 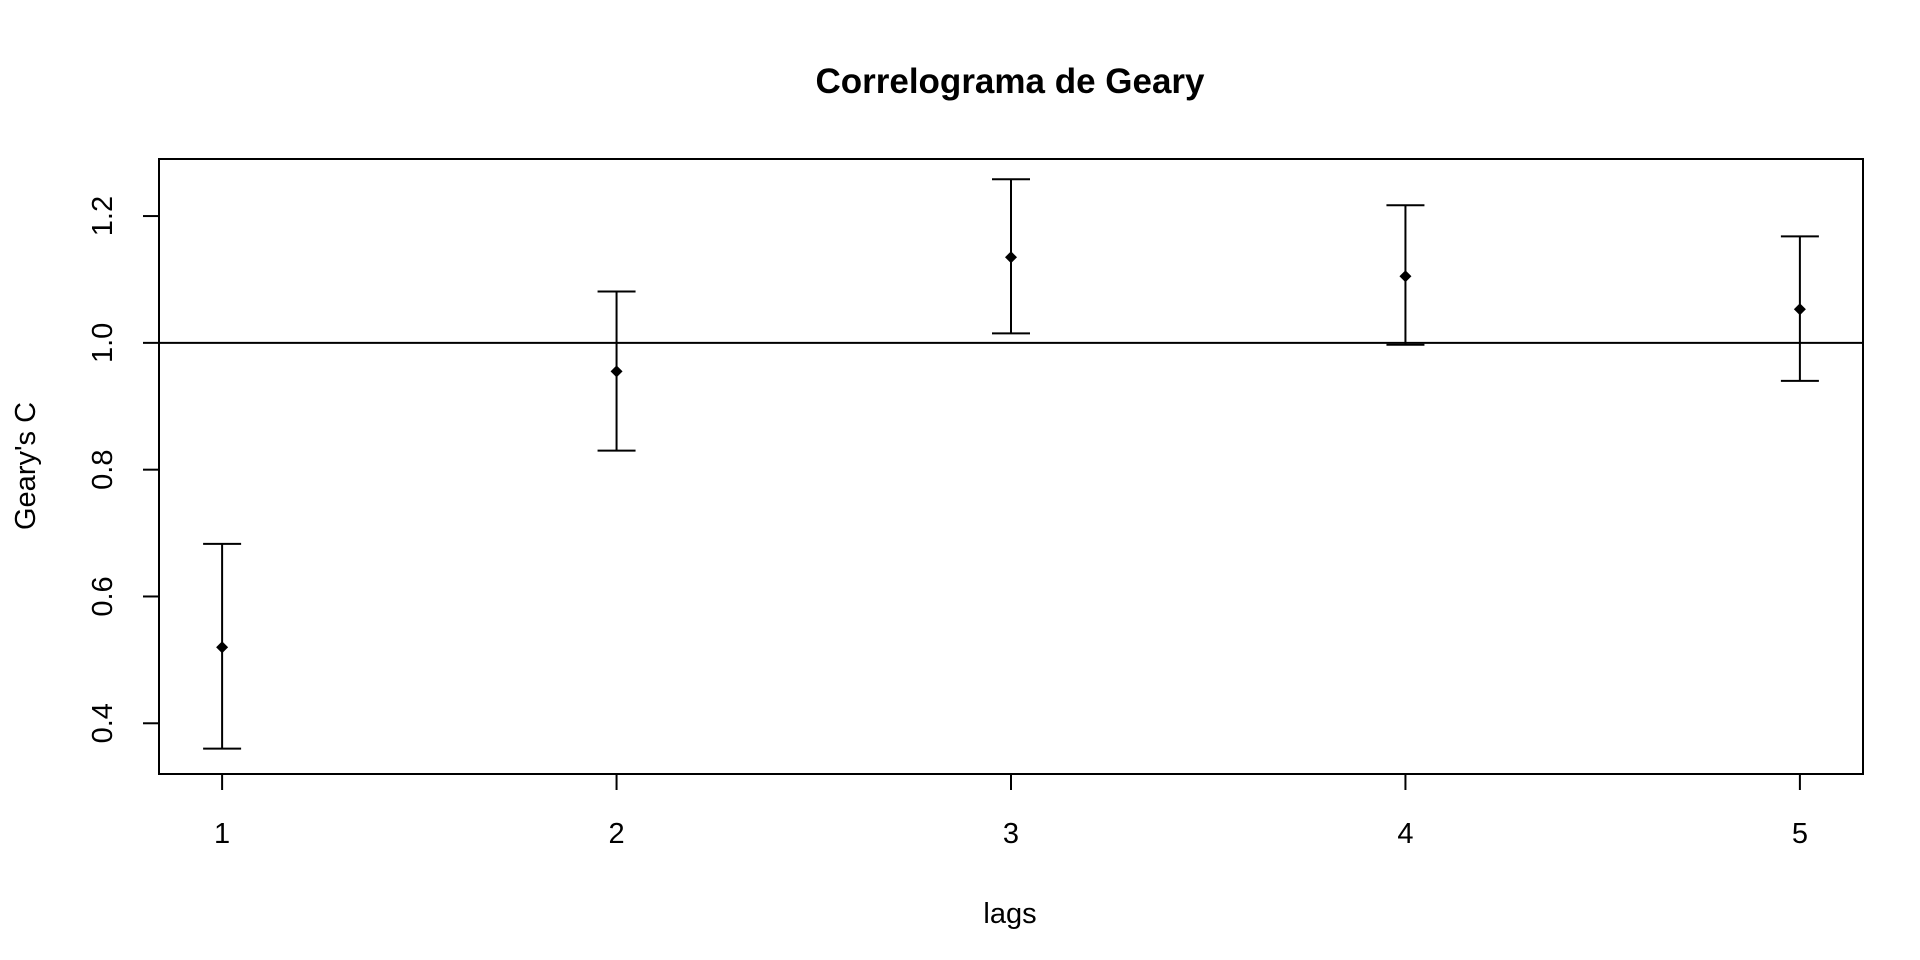 I want to click on y-axis-label: Geary's C, so click(x=26, y=466).